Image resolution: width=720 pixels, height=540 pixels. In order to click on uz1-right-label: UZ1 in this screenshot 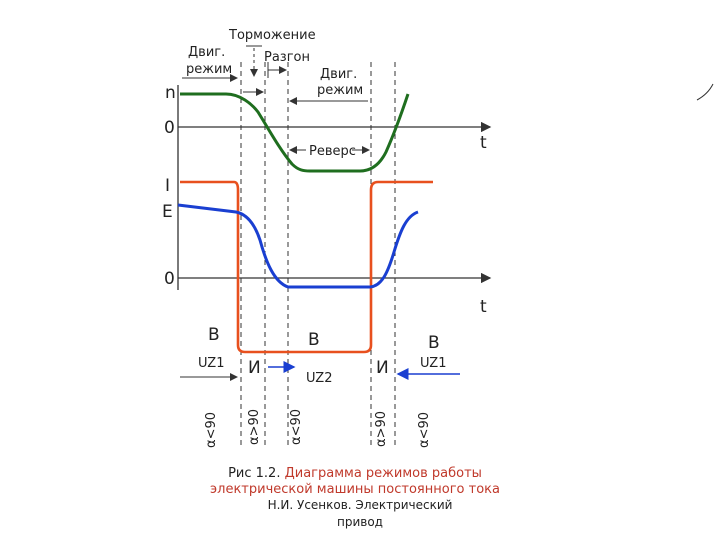, I will do `click(433, 363)`.